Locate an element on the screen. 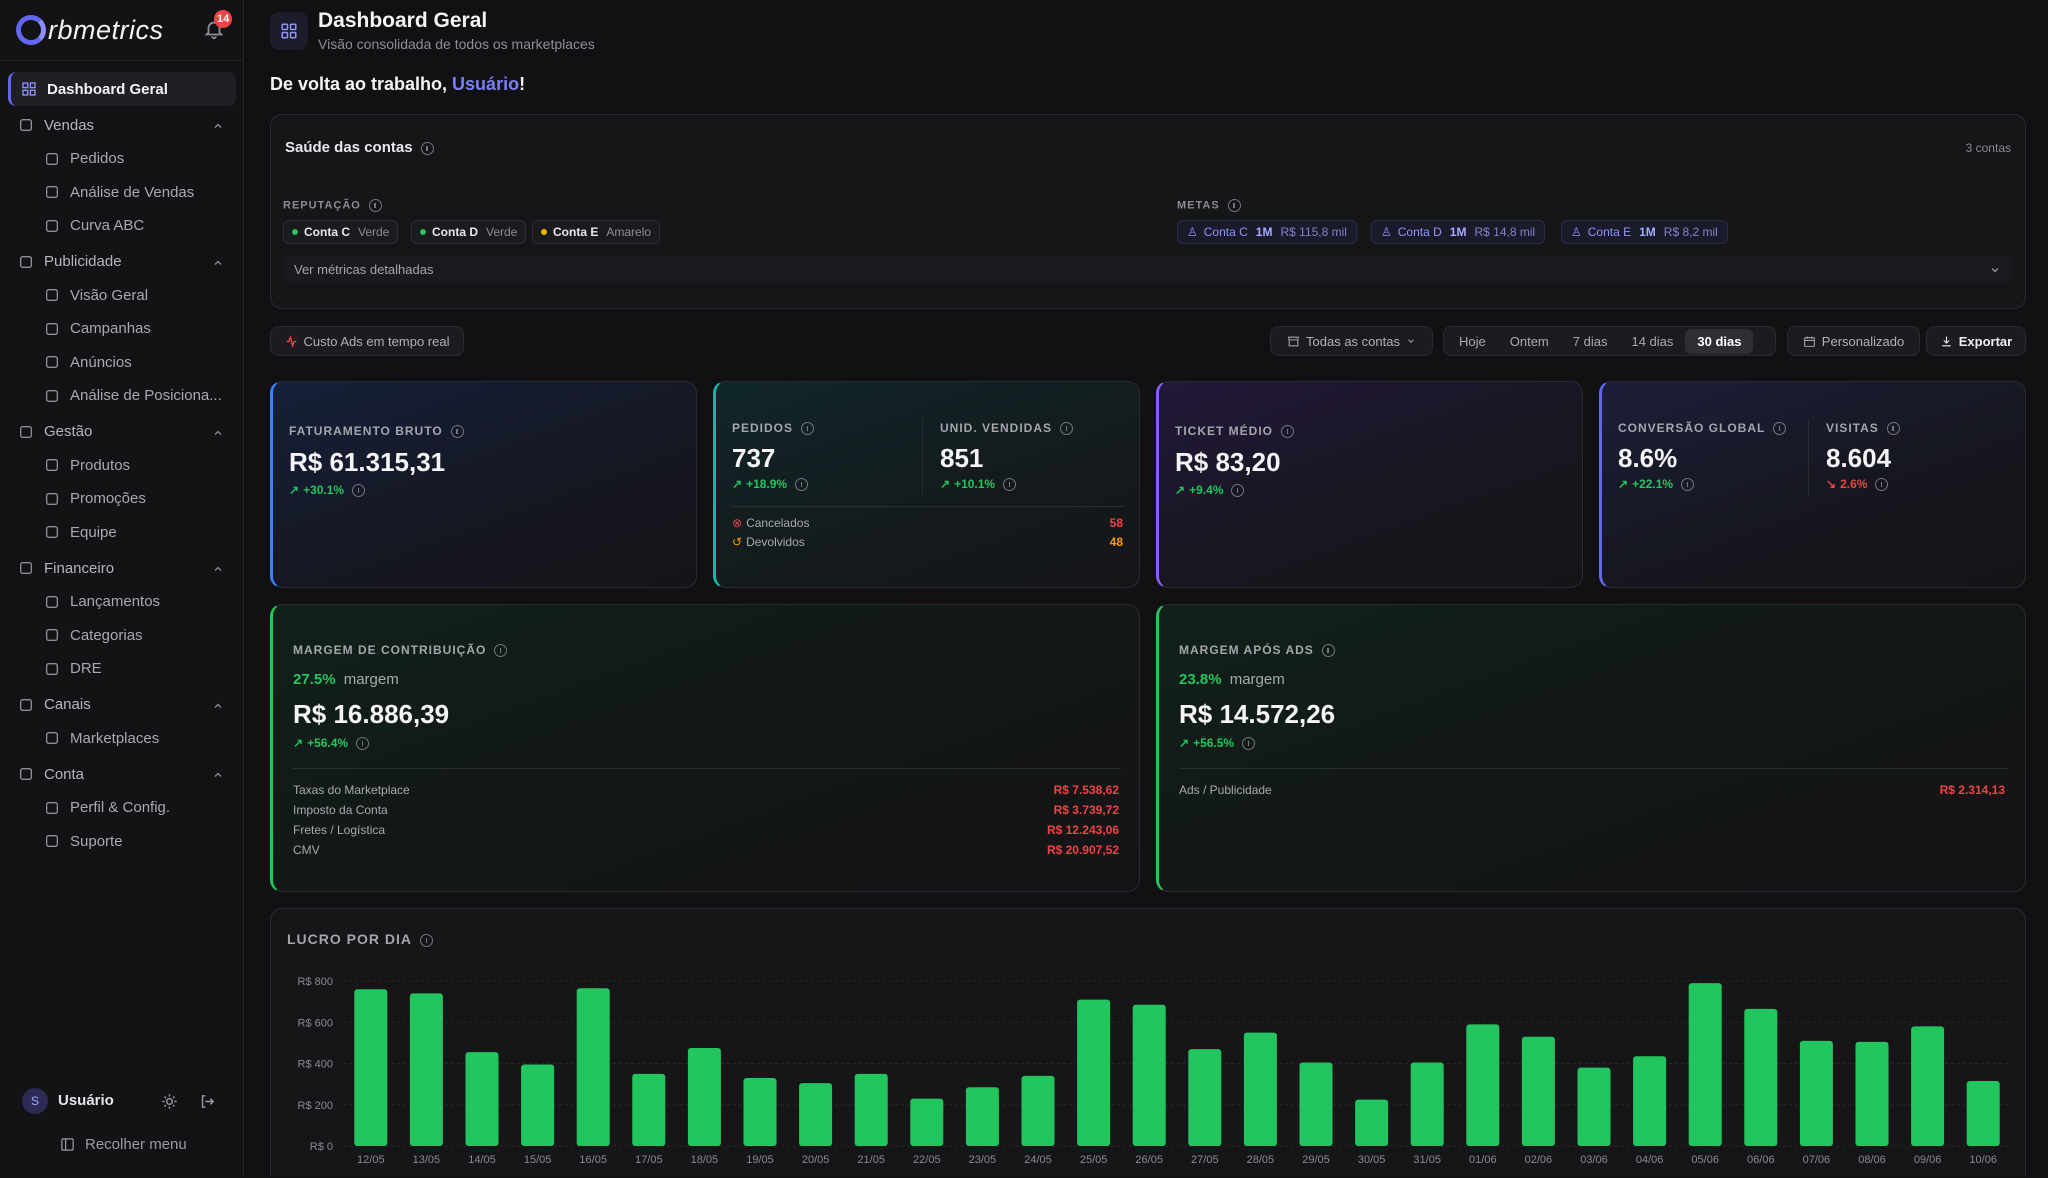  sidebar-item-lancamentos: Lançamentos is located at coordinates (122, 602).